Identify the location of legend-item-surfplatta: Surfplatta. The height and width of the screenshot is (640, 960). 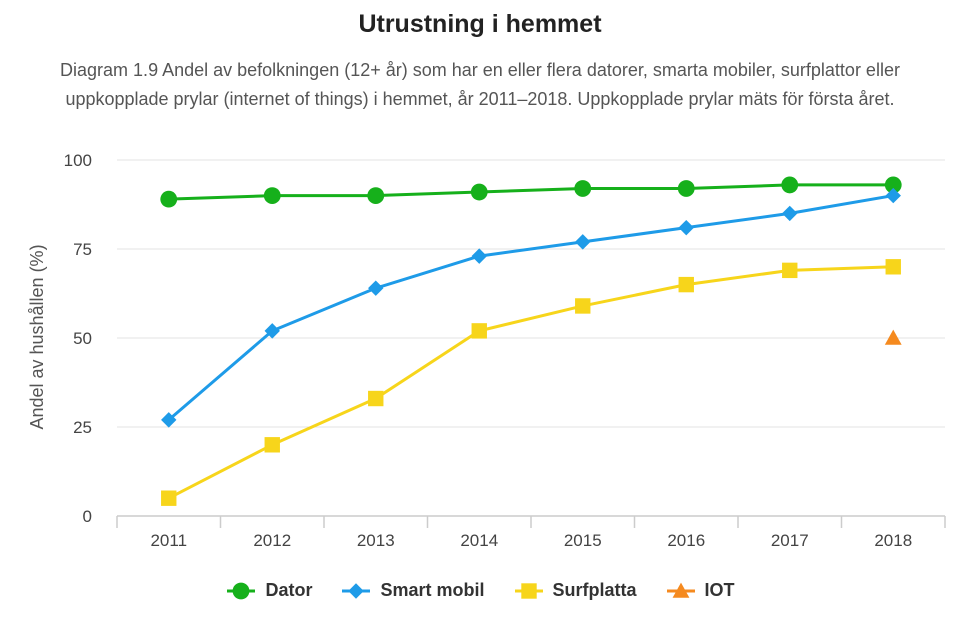
(575, 590).